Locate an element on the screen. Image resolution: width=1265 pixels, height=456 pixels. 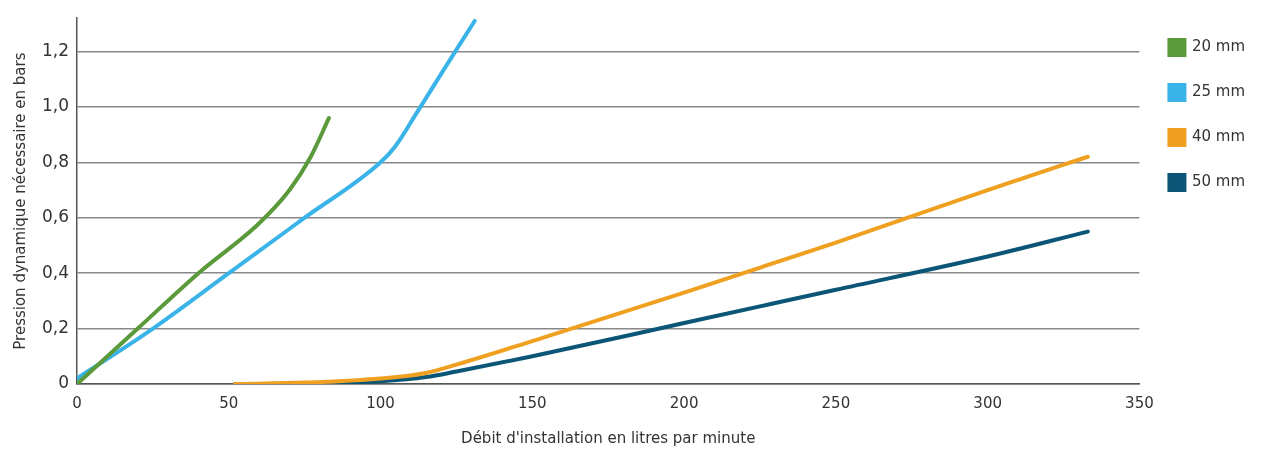
x-axis-title: Débit d'installation en litres par minute is located at coordinates (608, 437).